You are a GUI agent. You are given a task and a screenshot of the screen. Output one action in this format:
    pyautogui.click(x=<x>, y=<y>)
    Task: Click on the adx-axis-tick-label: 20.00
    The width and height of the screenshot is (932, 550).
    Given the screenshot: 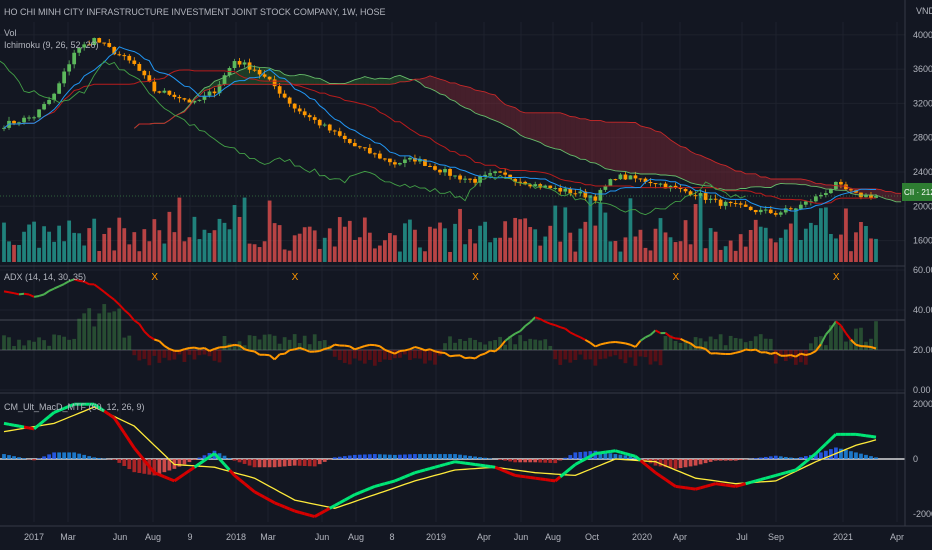 What is the action you would take?
    pyautogui.click(x=922, y=350)
    